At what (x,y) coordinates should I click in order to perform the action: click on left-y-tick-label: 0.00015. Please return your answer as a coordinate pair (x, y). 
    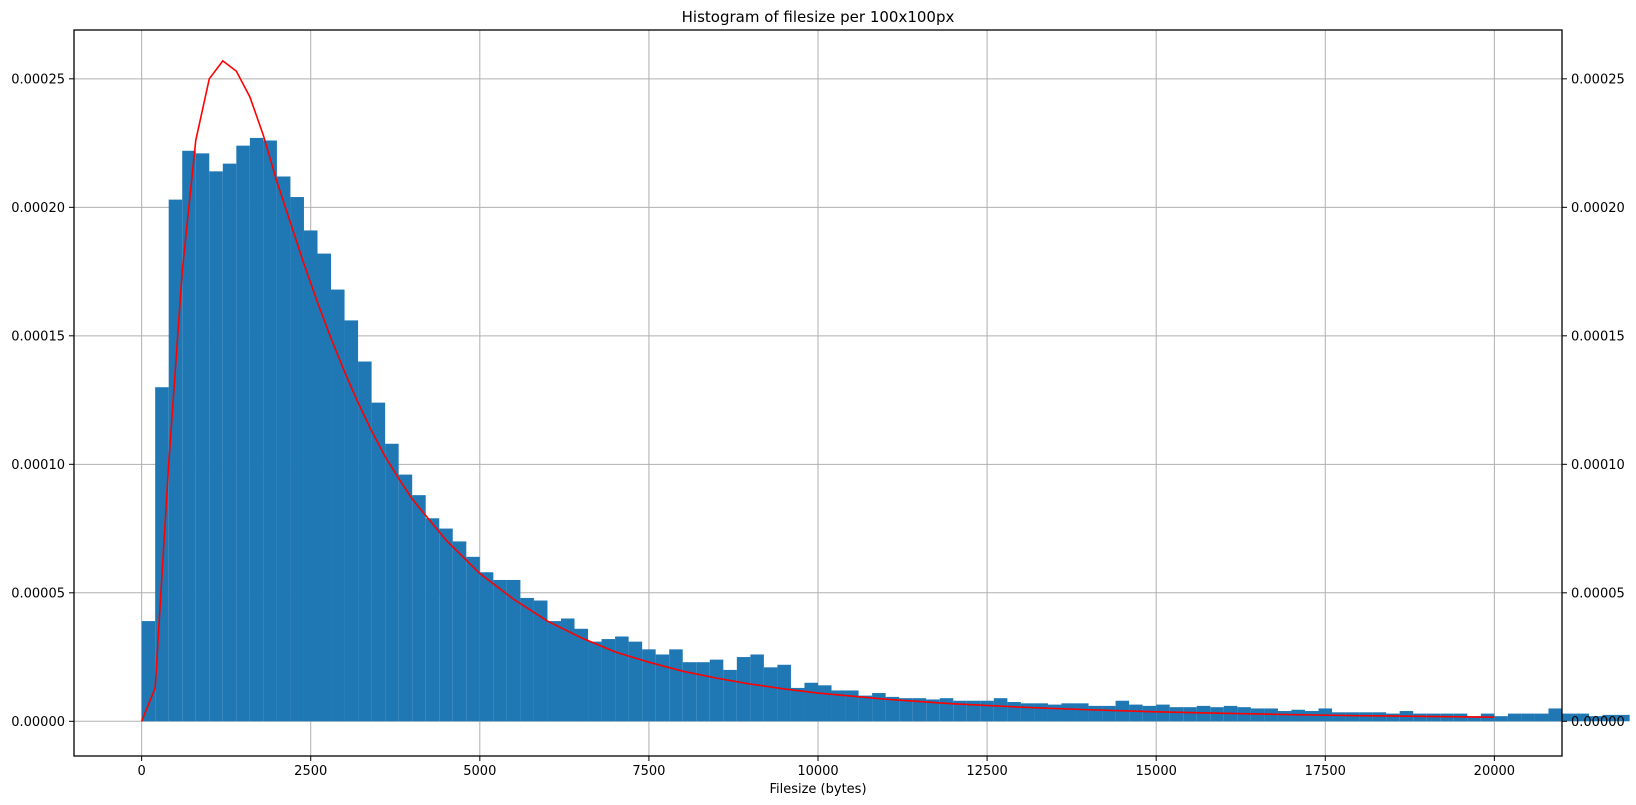
    Looking at the image, I should click on (38, 336).